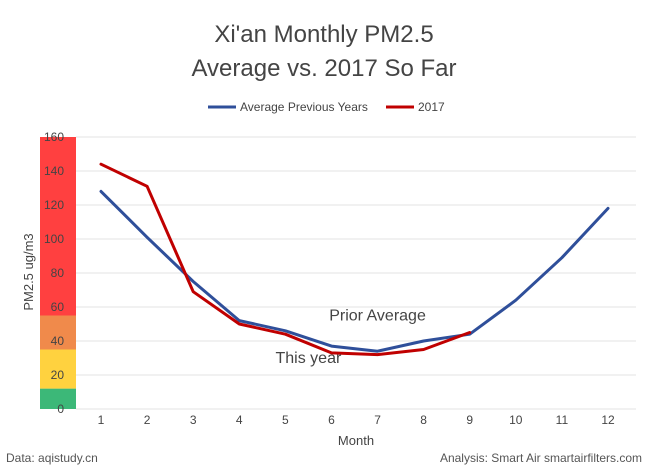 The width and height of the screenshot is (648, 470). I want to click on legend-label-average: Average Previous Years, so click(304, 107).